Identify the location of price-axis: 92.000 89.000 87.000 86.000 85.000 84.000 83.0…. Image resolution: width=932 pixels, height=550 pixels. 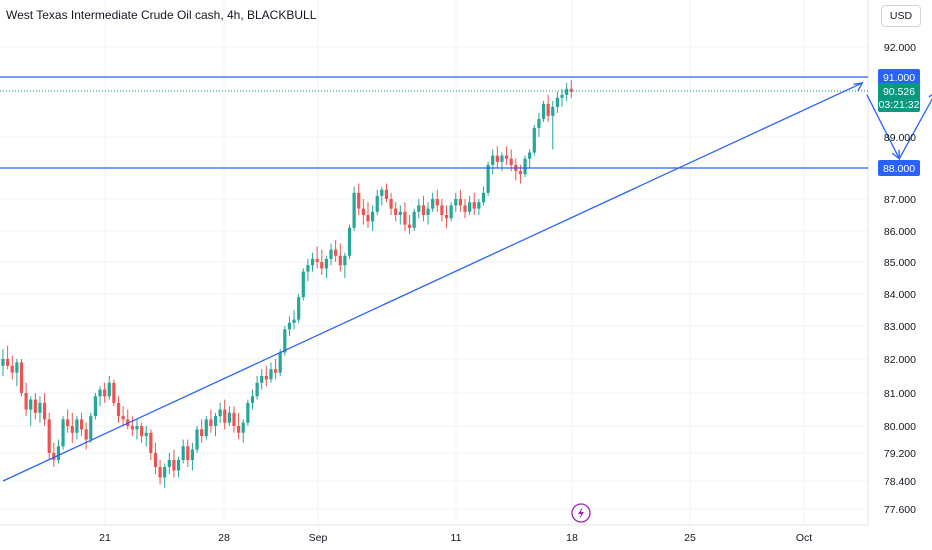
(899, 279).